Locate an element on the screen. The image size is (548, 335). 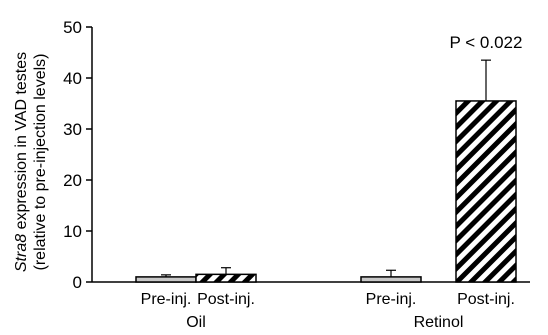
bar-oil-post is located at coordinates (226, 278).